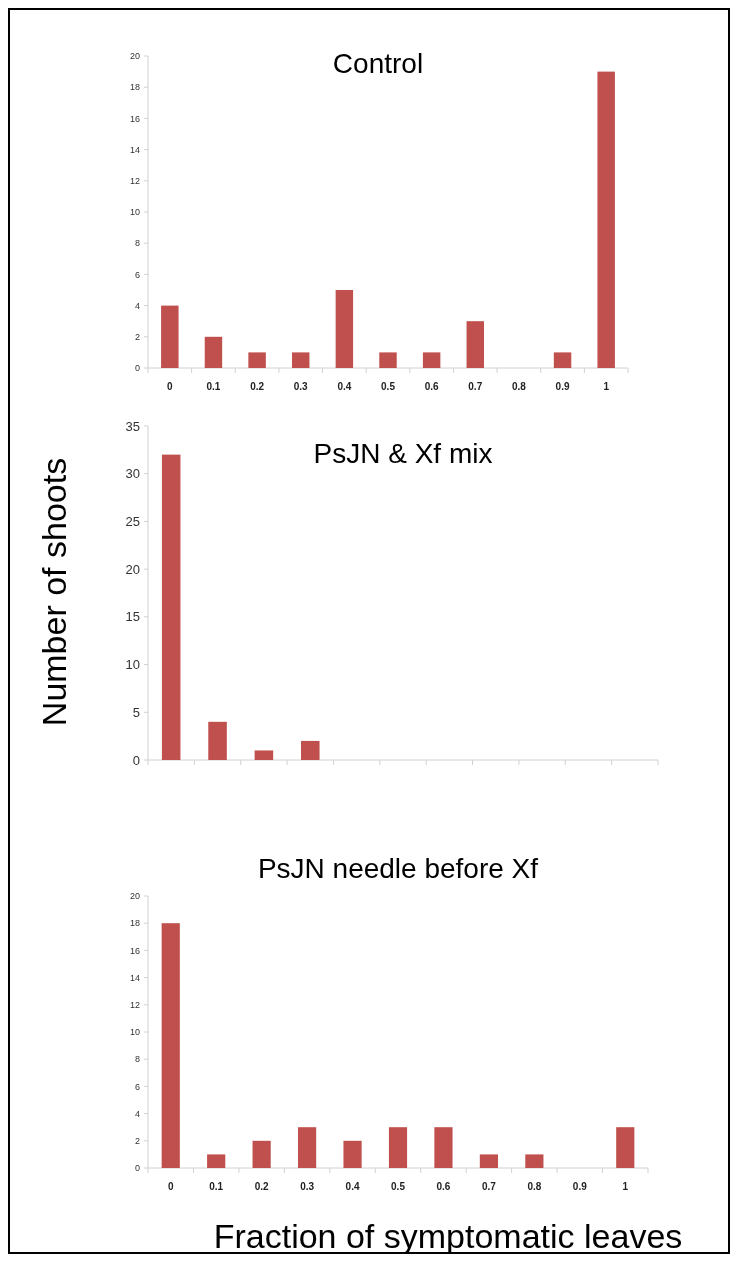 The height and width of the screenshot is (1262, 738). I want to click on y-axis-title: Number of shoots, so click(54, 592).